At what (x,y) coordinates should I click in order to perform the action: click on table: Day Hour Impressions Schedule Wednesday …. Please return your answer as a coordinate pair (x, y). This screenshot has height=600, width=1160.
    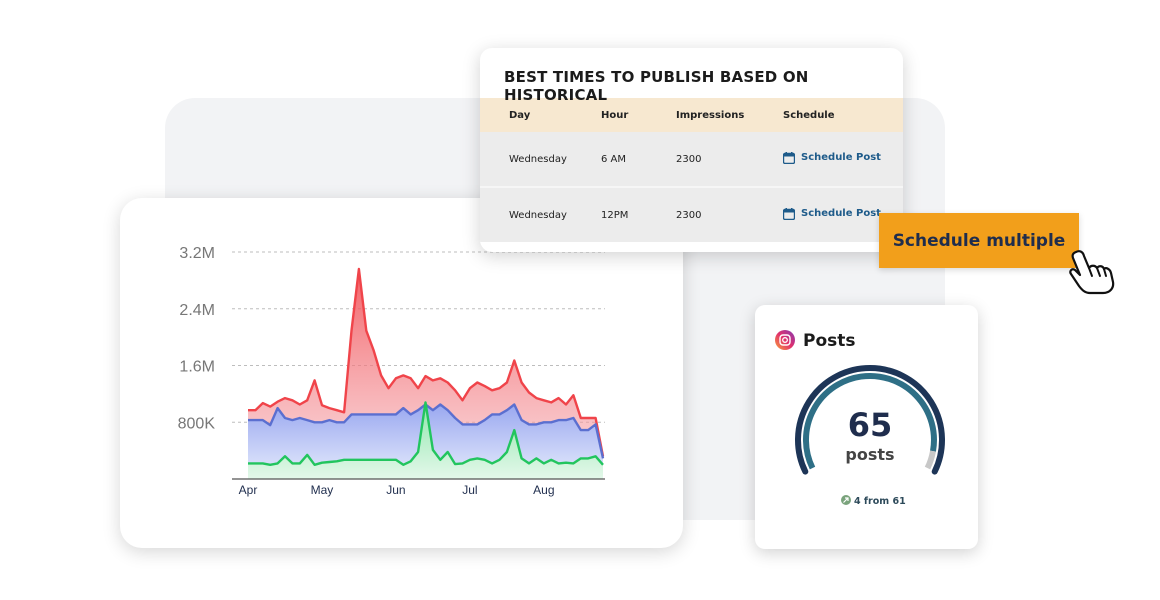
    Looking at the image, I should click on (691, 170).